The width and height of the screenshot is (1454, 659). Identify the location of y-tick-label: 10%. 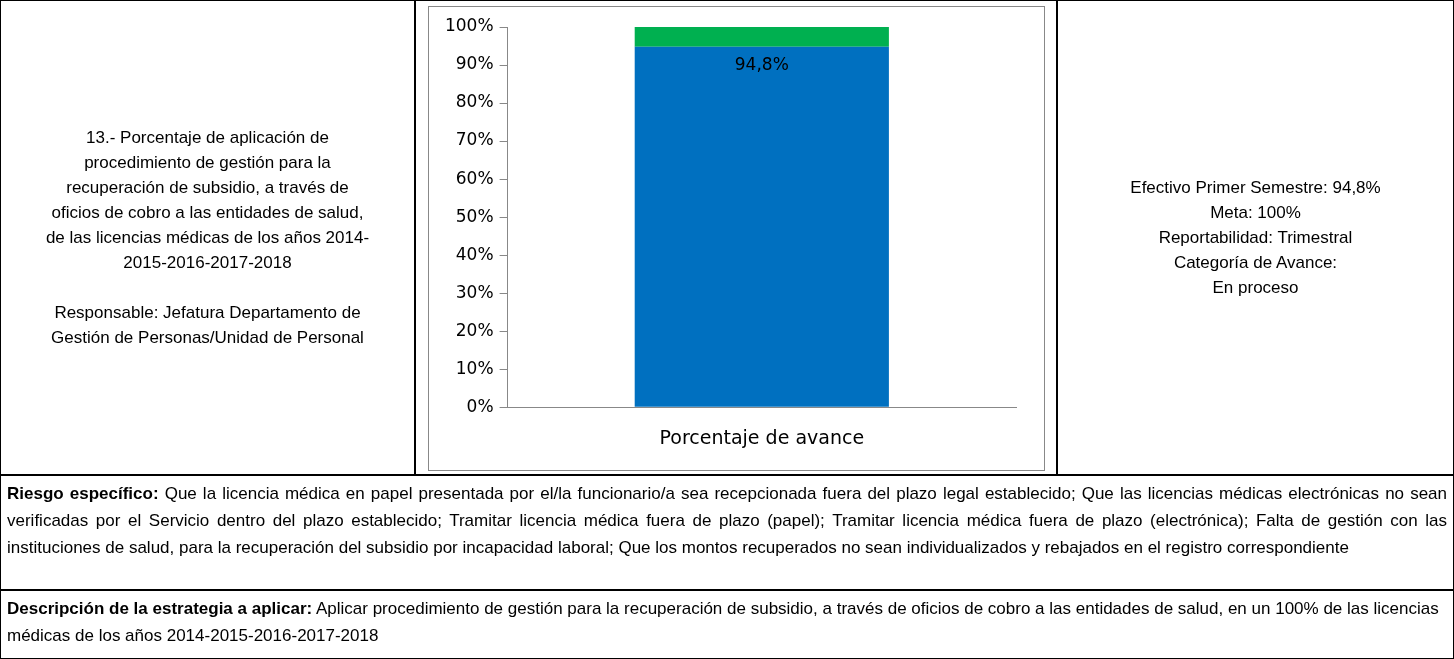
(474, 367).